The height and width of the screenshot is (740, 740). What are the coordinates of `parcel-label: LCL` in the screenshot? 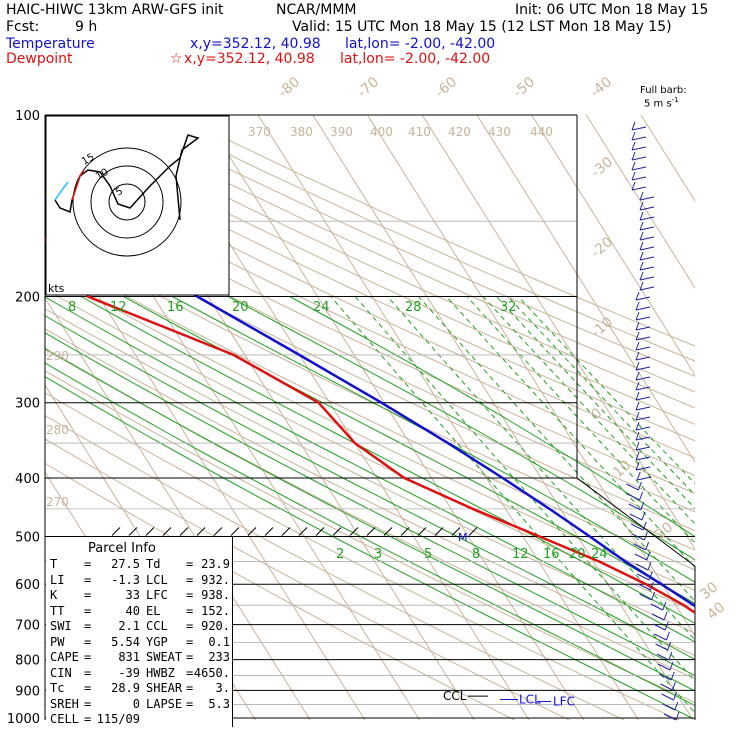 It's located at (157, 579).